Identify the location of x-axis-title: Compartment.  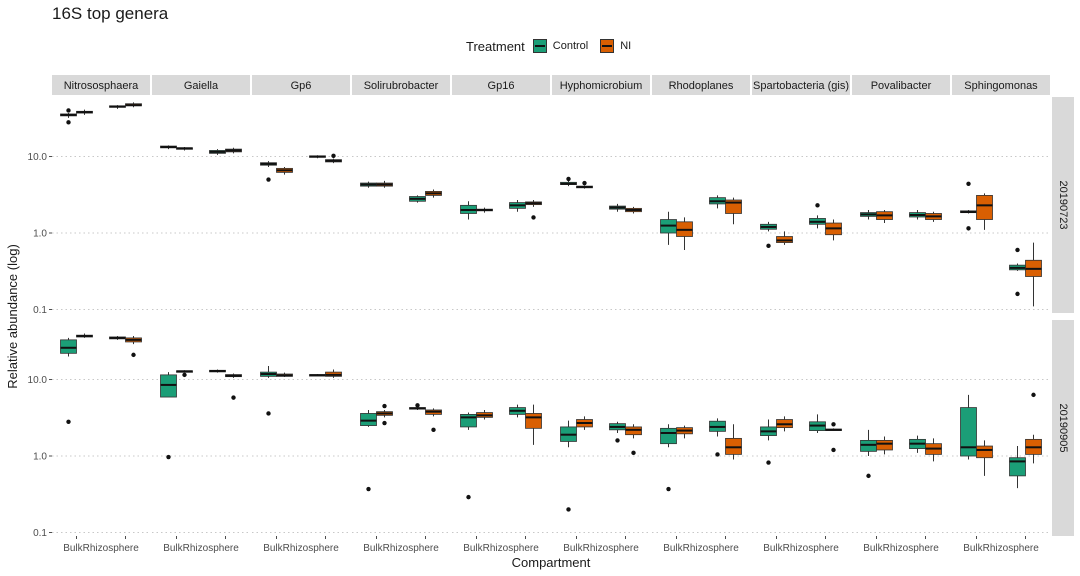
(551, 562).